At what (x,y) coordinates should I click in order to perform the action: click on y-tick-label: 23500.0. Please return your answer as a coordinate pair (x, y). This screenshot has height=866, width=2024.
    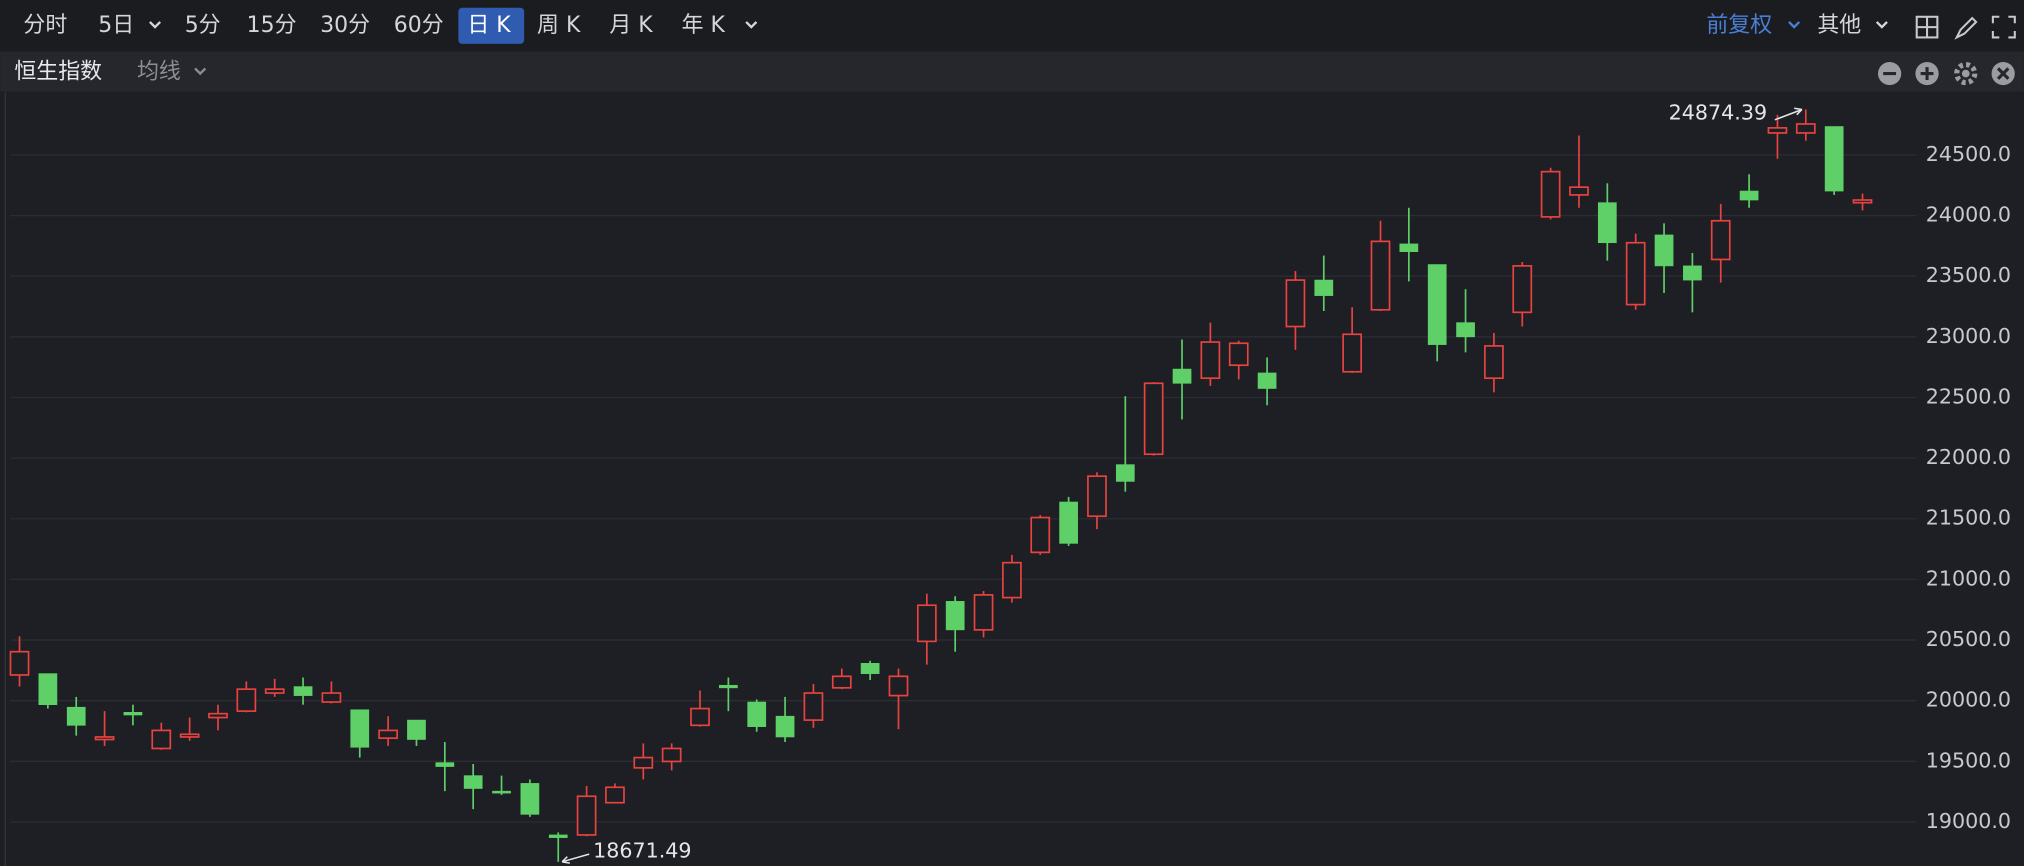
    Looking at the image, I should click on (1968, 275).